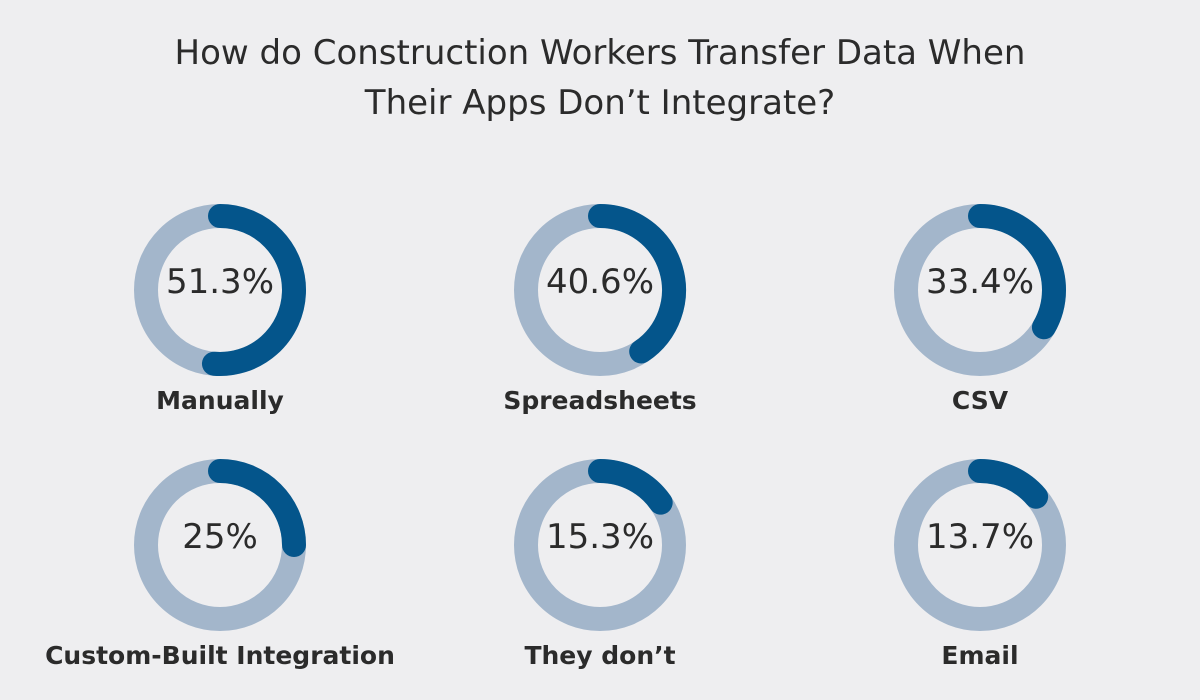  What do you see at coordinates (220, 537) in the screenshot?
I see `donut-value-label: 25%` at bounding box center [220, 537].